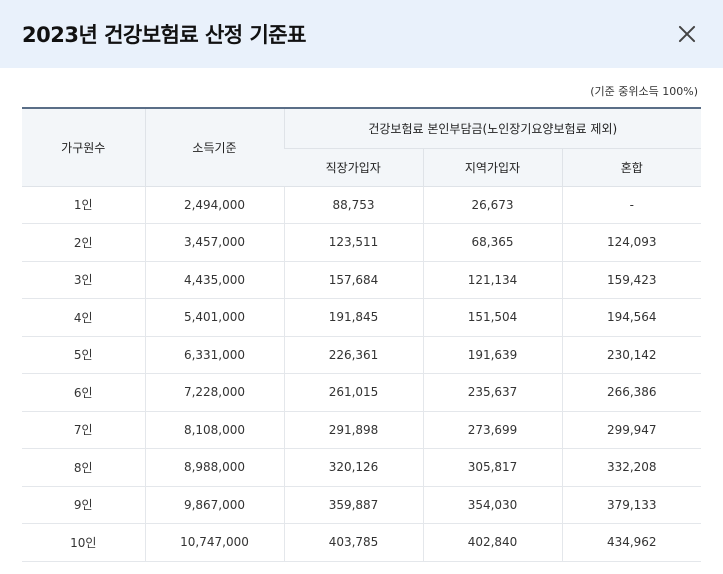 This screenshot has width=723, height=574. What do you see at coordinates (214, 147) in the screenshot?
I see `header-income: 소득기준` at bounding box center [214, 147].